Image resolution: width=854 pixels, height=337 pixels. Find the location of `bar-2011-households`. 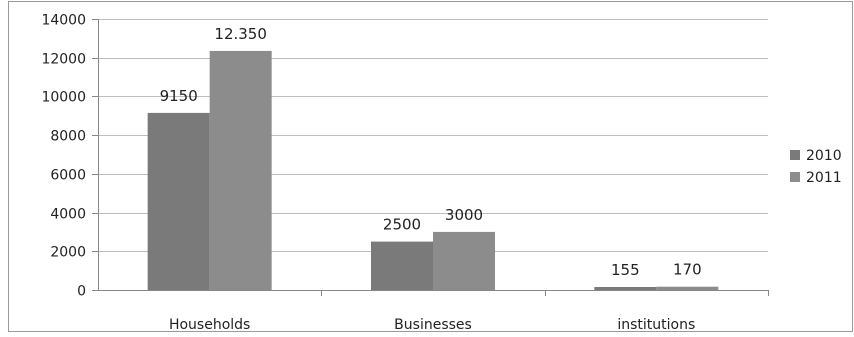

bar-2011-households is located at coordinates (240, 170).